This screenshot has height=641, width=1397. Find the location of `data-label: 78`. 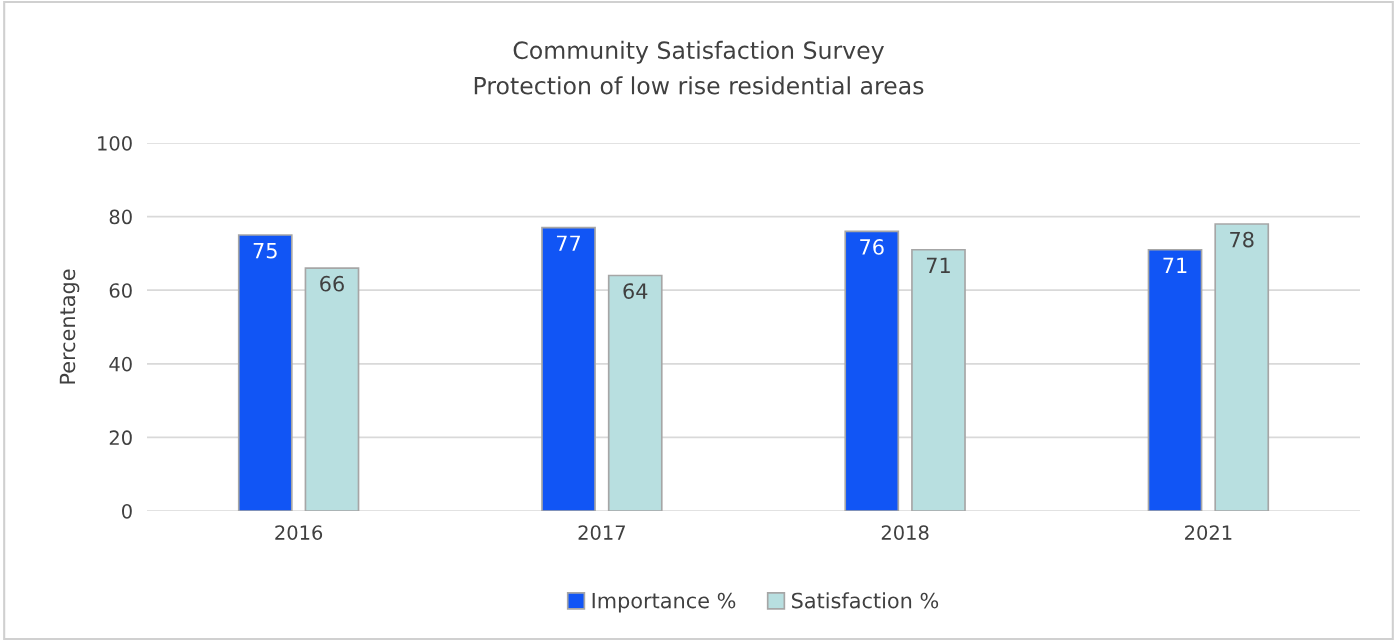

data-label: 78 is located at coordinates (1242, 239).